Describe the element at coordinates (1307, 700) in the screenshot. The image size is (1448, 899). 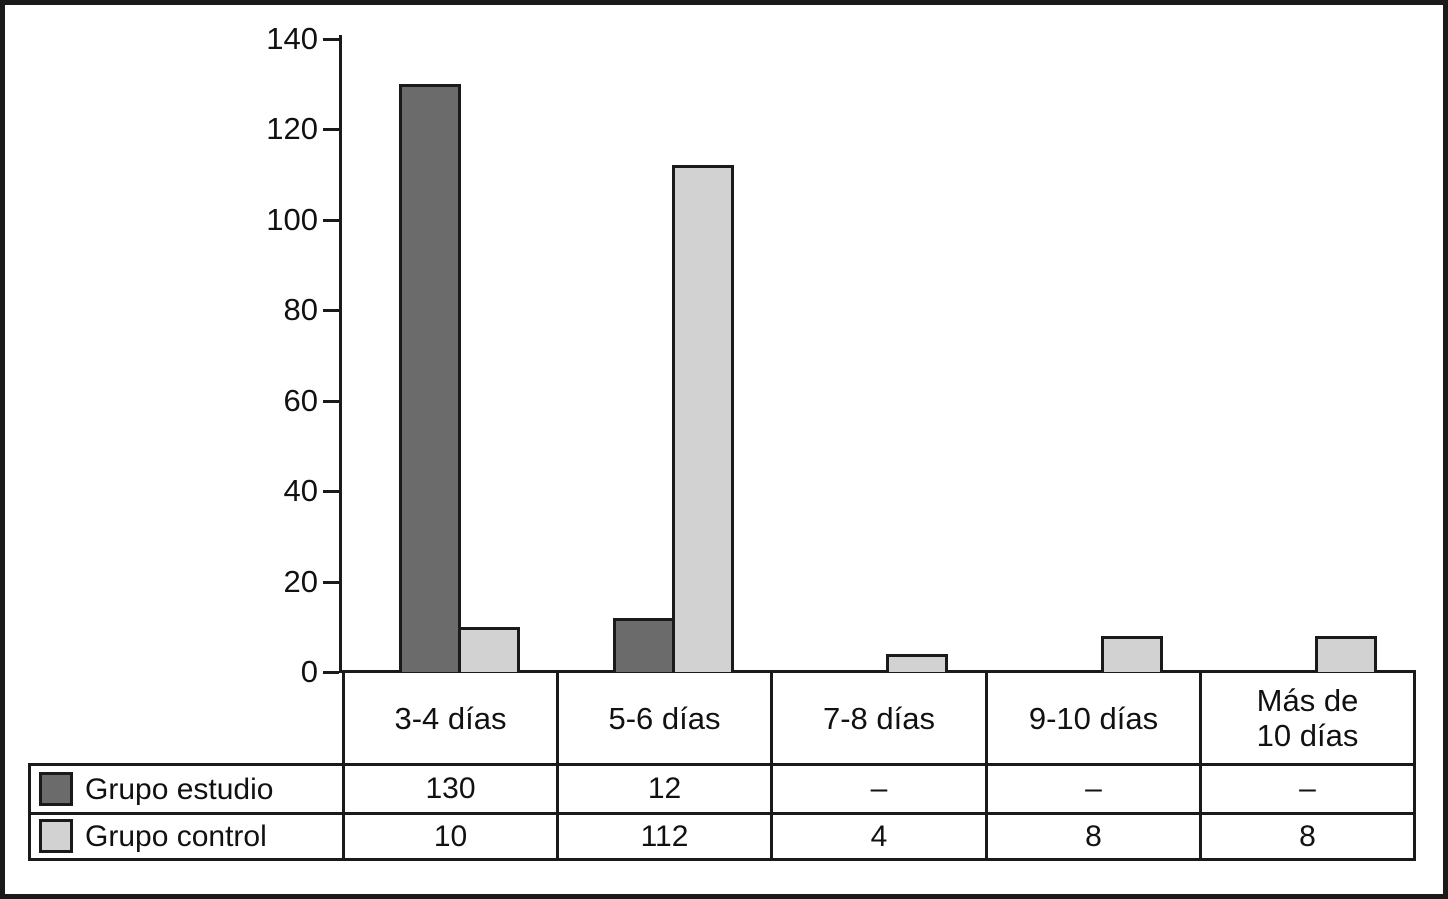
I see `category-label-line: Más de` at that location.